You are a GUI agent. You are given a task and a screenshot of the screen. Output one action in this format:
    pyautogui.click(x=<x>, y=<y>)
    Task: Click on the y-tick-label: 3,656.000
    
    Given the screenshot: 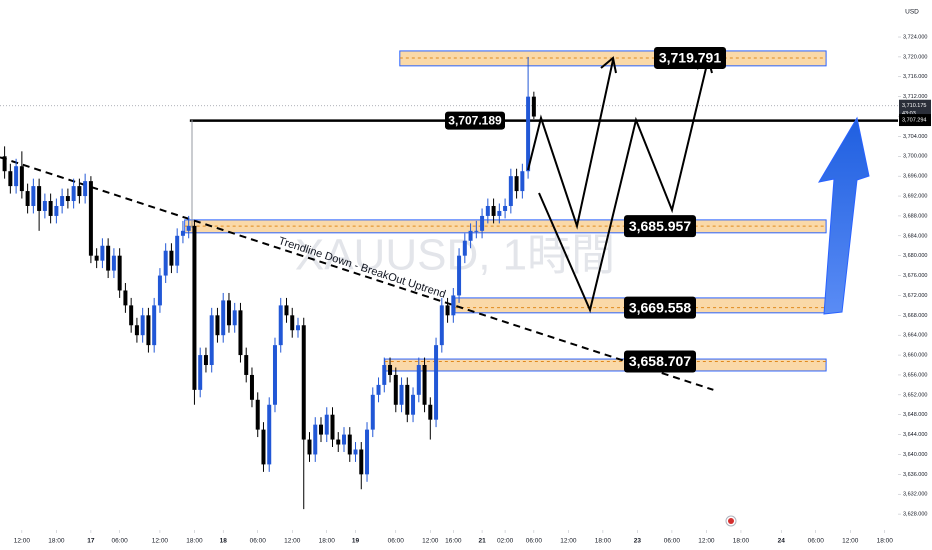 What is the action you would take?
    pyautogui.click(x=915, y=375)
    